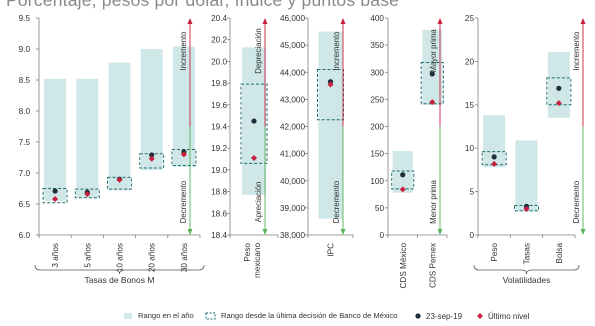  I want to click on y-tick-label: 0, so click(471, 235).